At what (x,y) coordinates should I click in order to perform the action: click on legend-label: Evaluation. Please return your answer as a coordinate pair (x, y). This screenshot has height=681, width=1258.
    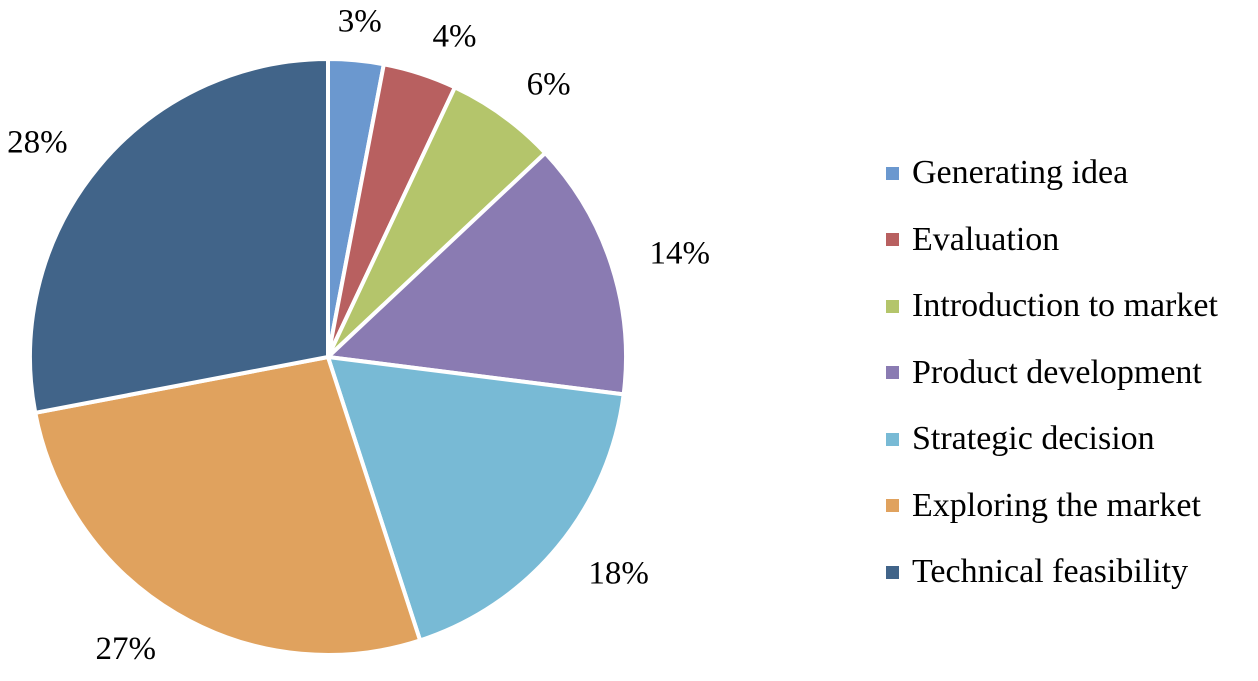
    Looking at the image, I should click on (986, 239).